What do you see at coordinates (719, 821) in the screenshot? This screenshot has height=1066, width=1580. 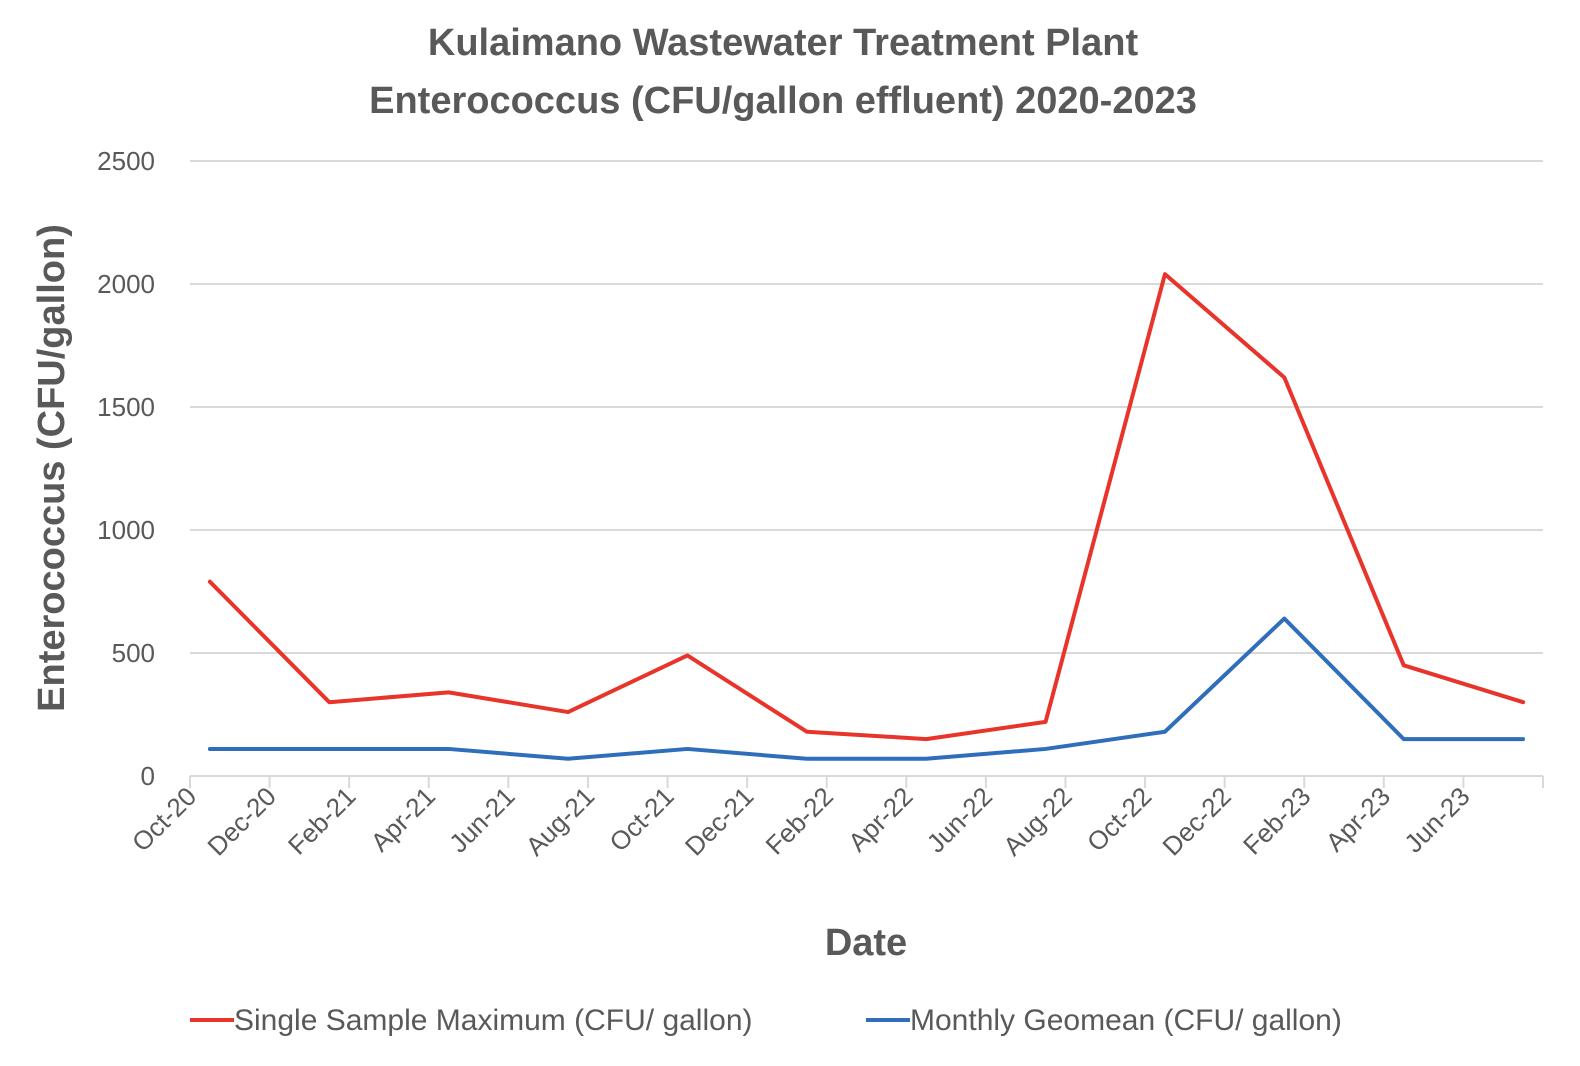 I see `x-tick-label: Dec-21` at bounding box center [719, 821].